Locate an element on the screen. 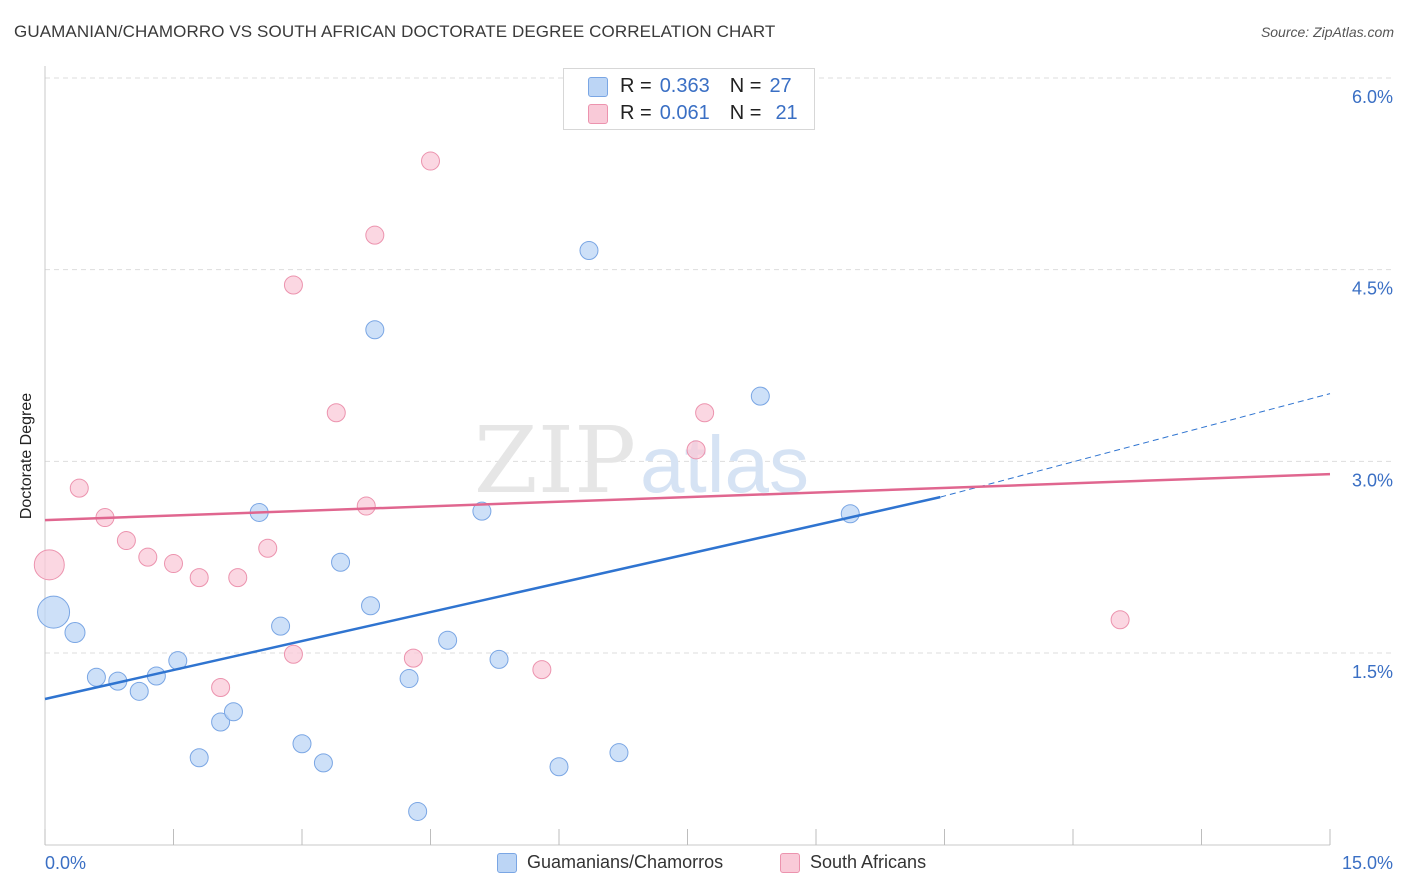 This screenshot has width=1406, height=892. x-tick-label: 15.0% is located at coordinates (1367, 863).